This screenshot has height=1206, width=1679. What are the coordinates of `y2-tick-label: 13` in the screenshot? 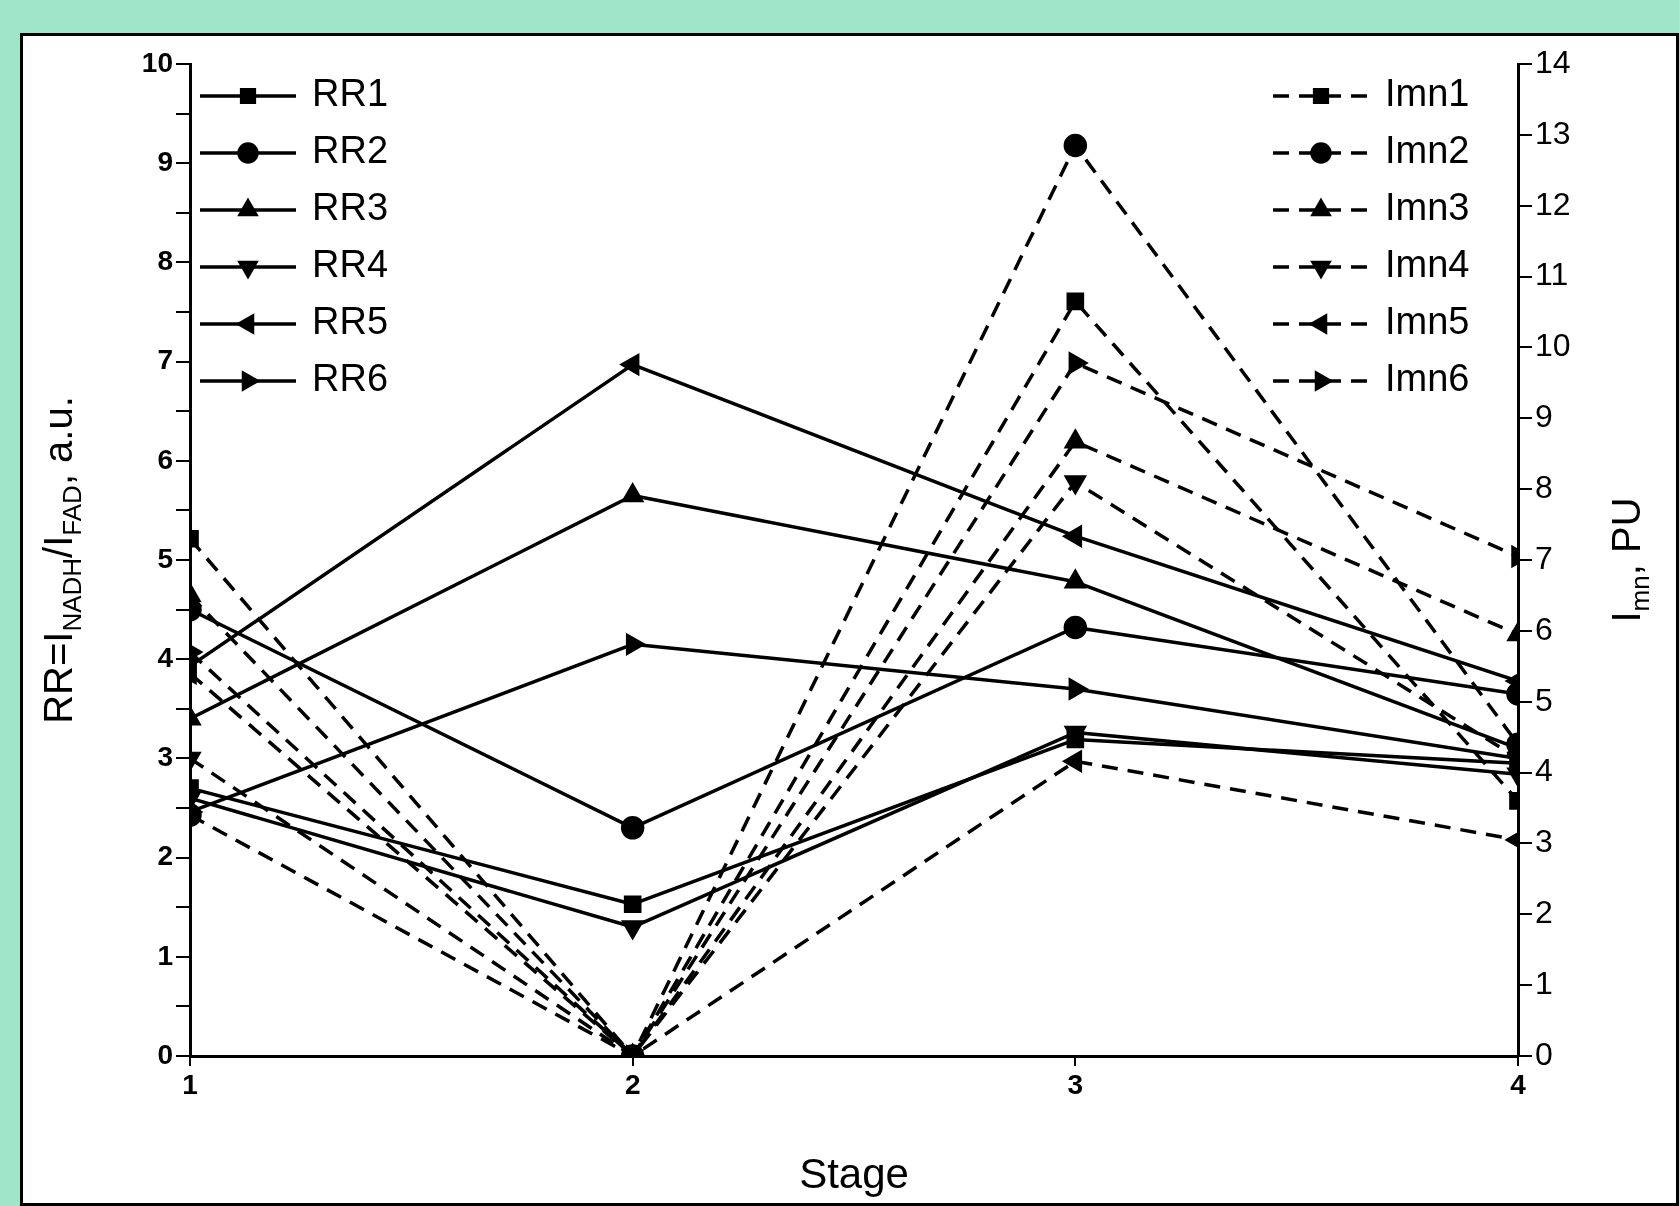 It's located at (1553, 132).